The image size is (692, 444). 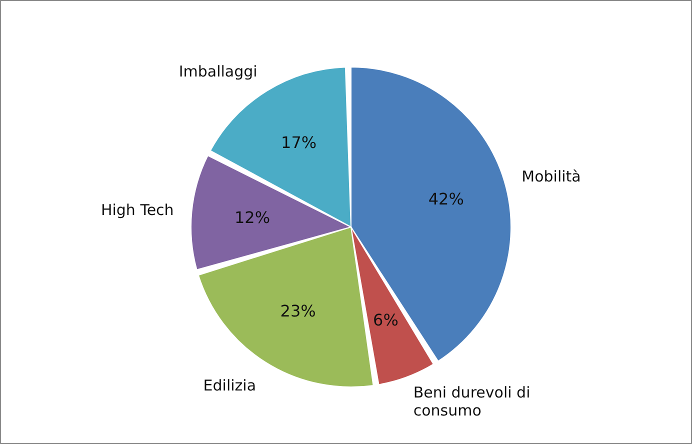 I want to click on slice-label: Edilizia, so click(x=229, y=385).